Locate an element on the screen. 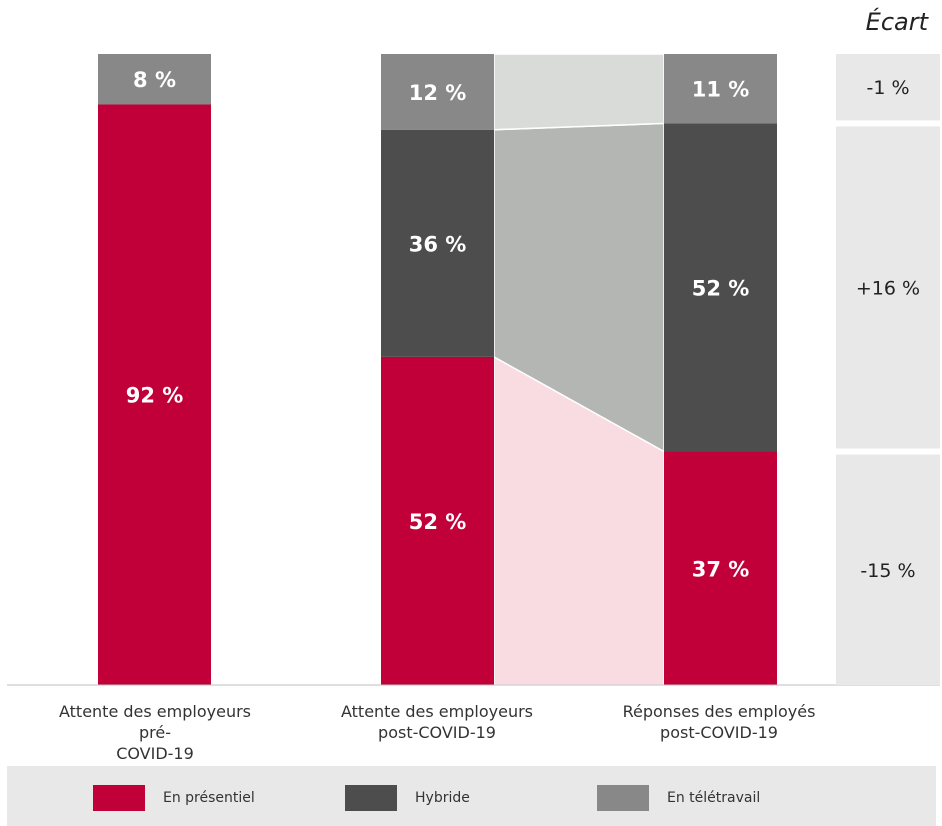  x-tick-label-2: Réponses des employés post-COVID-19 is located at coordinates (719, 722).